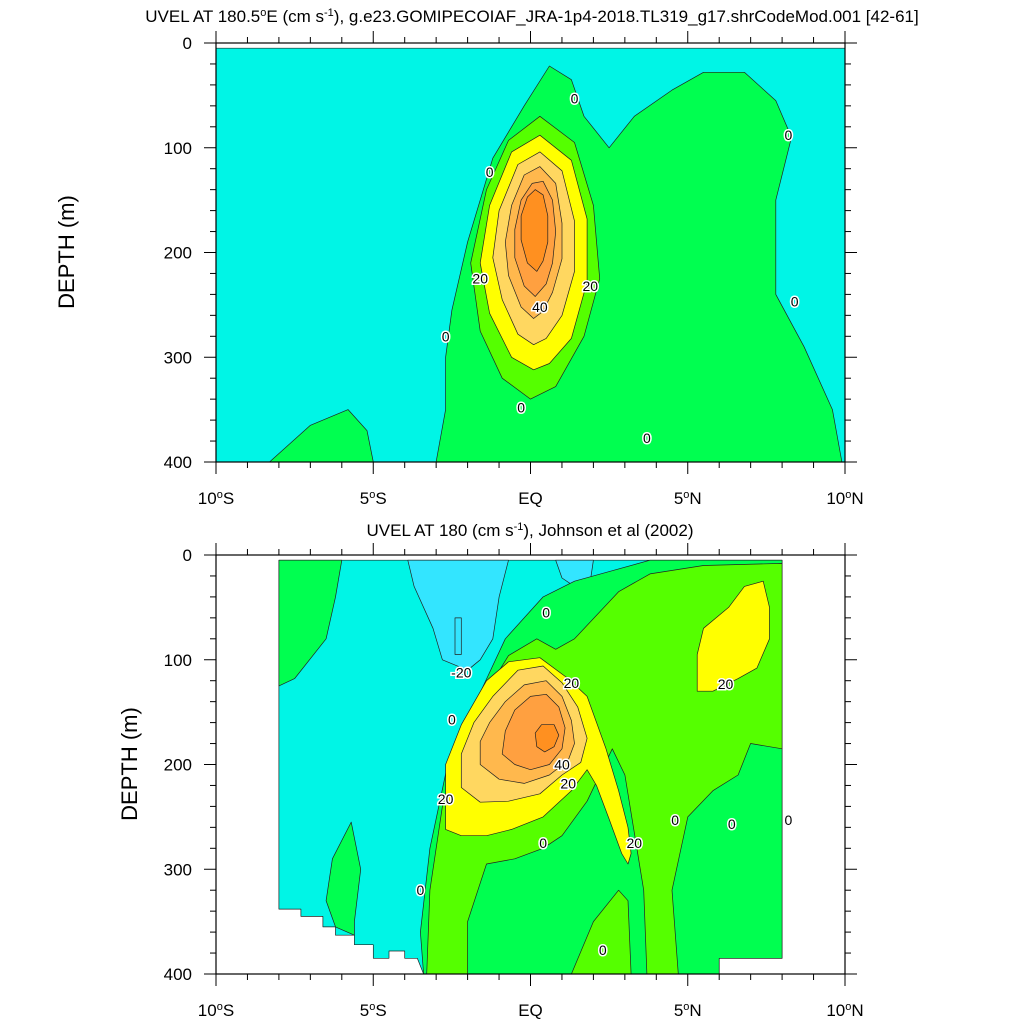 This screenshot has height=1029, width=1024. I want to click on contour-label-6: 0, so click(647, 438).